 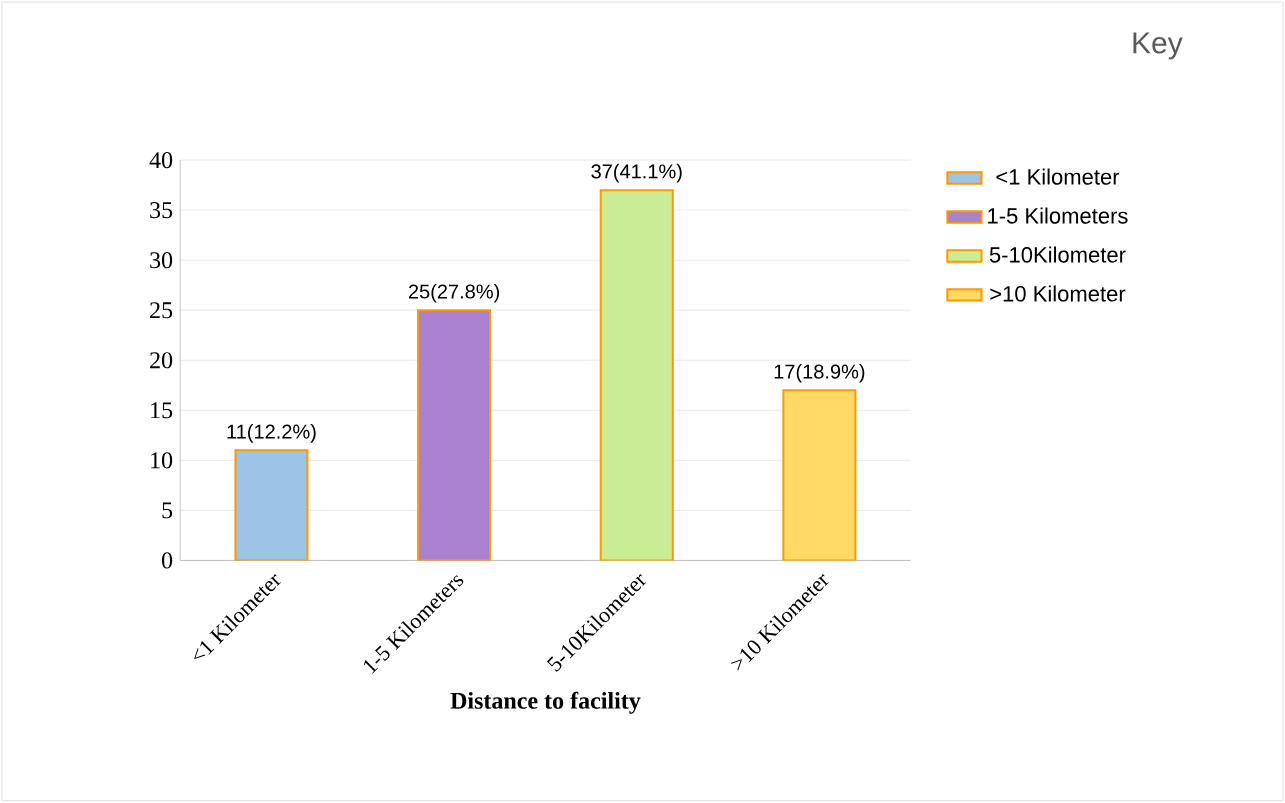 I want to click on y-tick-label: 40, so click(x=161, y=160).